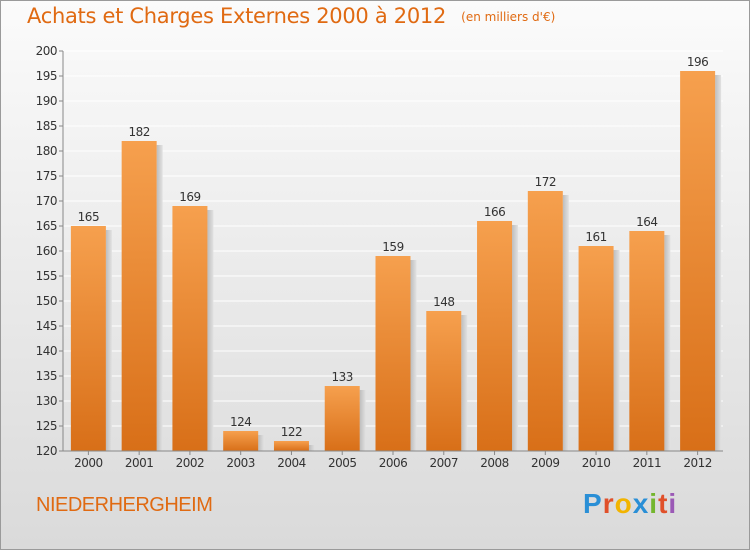  Describe the element at coordinates (663, 503) in the screenshot. I see `logo-letter: t` at that location.